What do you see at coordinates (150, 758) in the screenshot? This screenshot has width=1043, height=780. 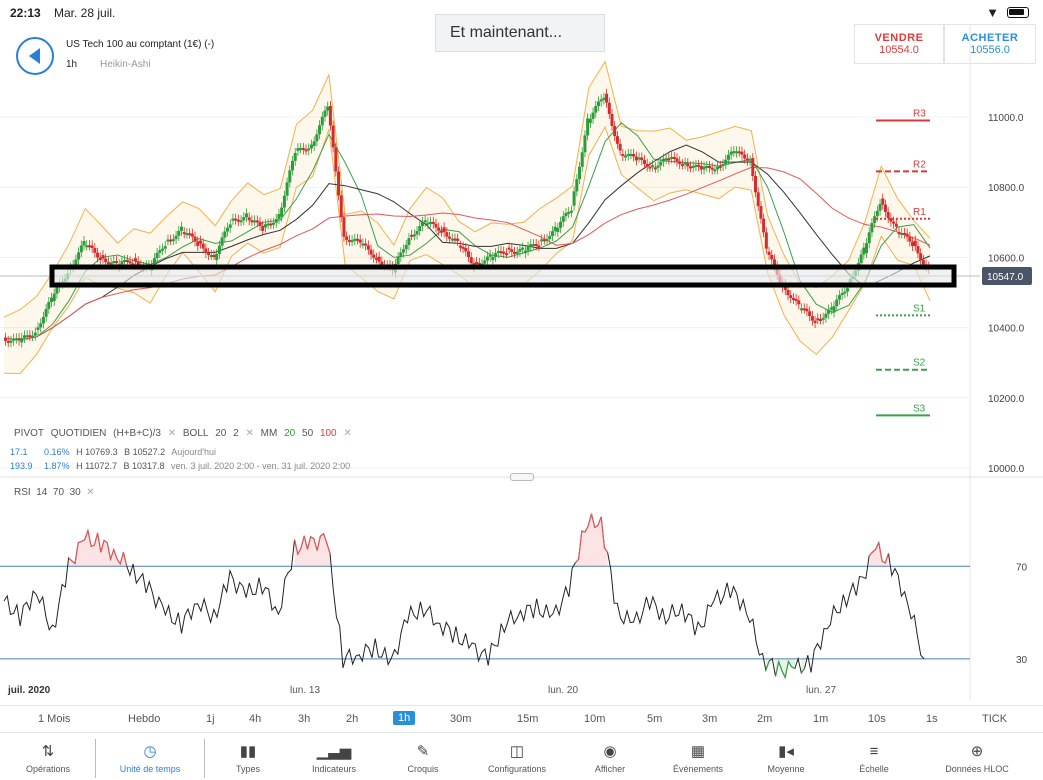 I see `toolbar-unit-de-temps: ◷ Unité de temps` at bounding box center [150, 758].